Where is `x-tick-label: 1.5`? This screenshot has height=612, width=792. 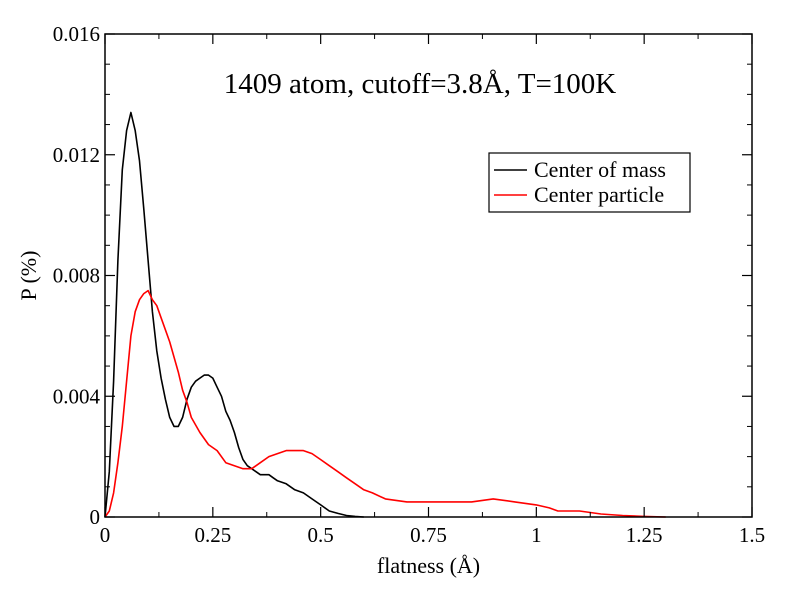 x-tick-label: 1.5 is located at coordinates (752, 535).